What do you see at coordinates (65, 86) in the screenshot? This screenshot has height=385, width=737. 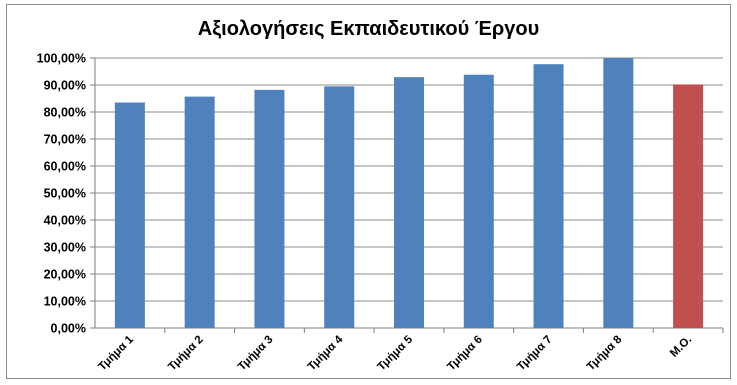 I see `y-tick-label: 90,00%` at bounding box center [65, 86].